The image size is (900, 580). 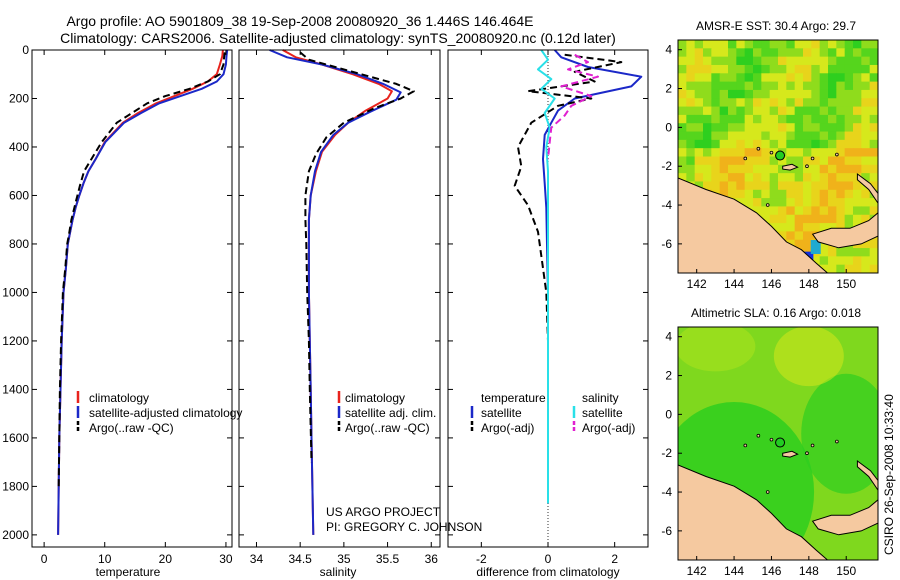 What do you see at coordinates (481, 559) in the screenshot?
I see `x-tick-label: -2` at bounding box center [481, 559].